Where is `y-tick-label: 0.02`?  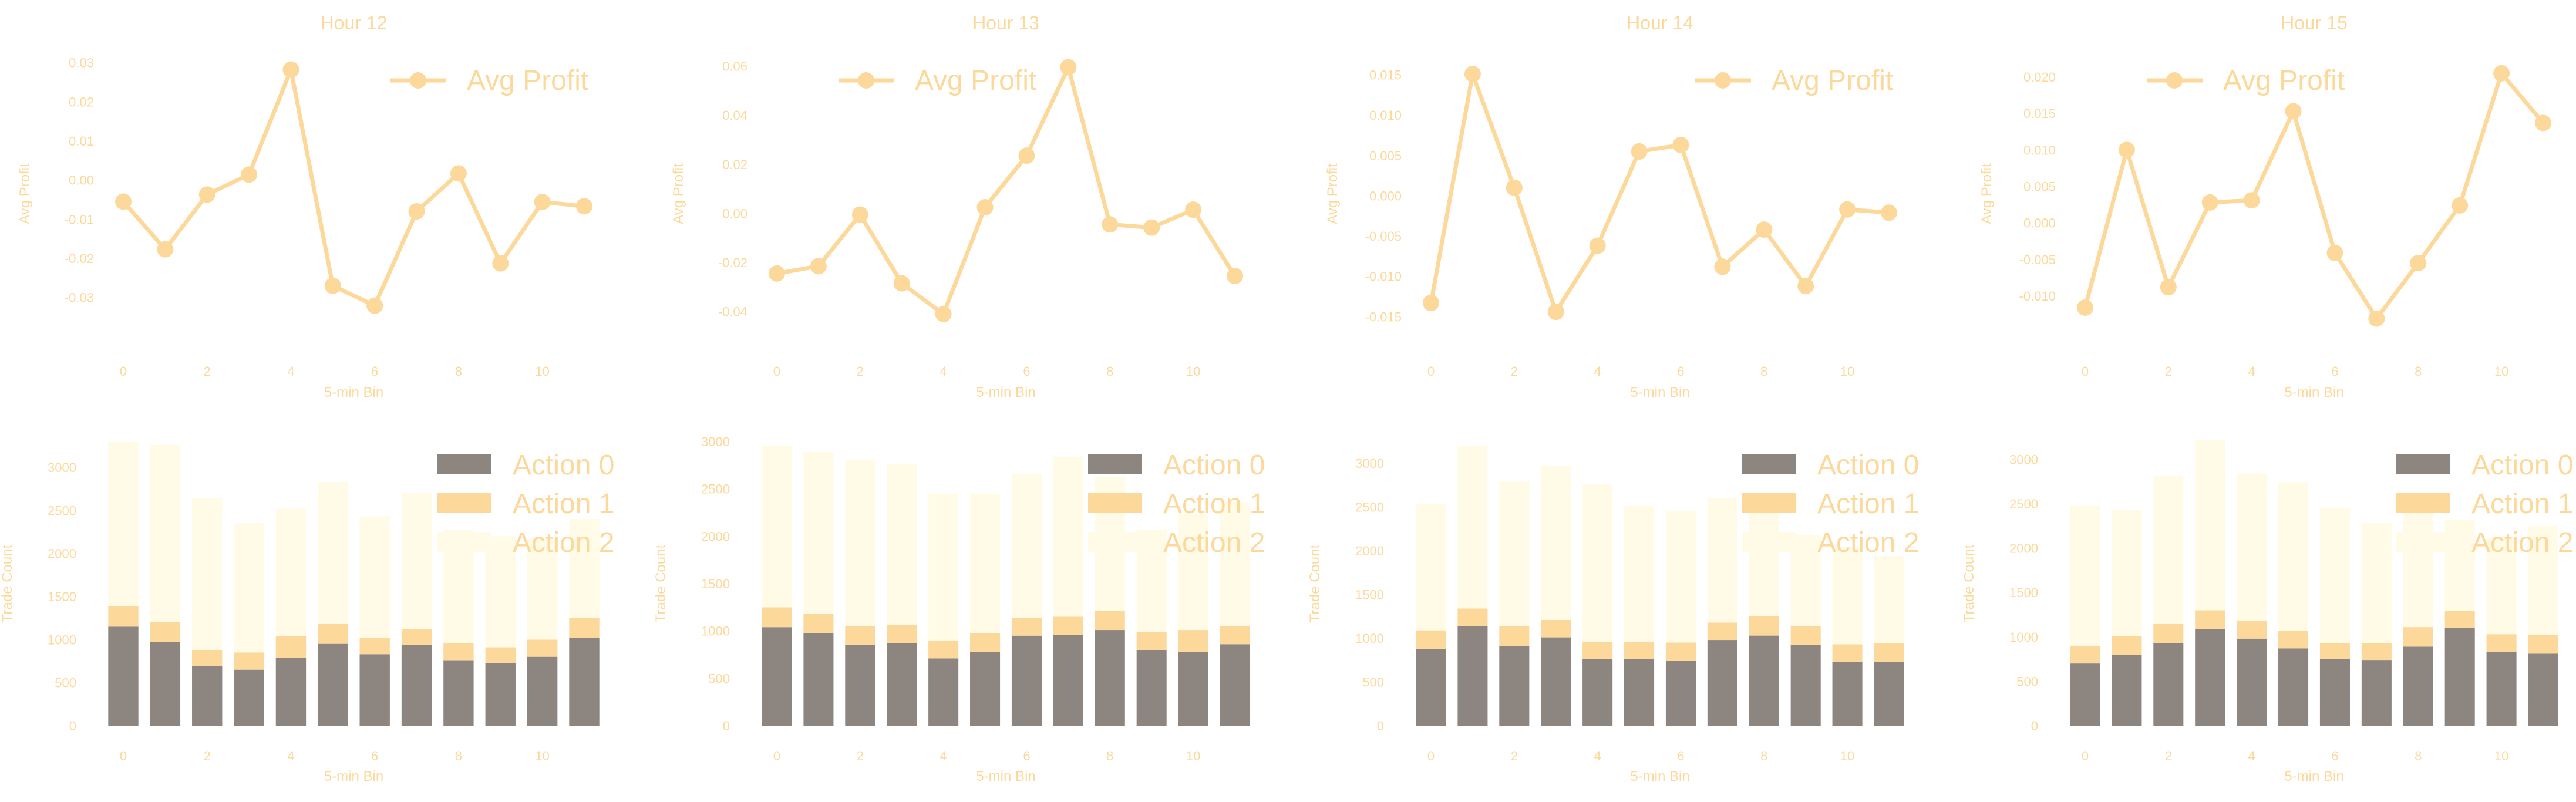
y-tick-label: 0.02 is located at coordinates (734, 164).